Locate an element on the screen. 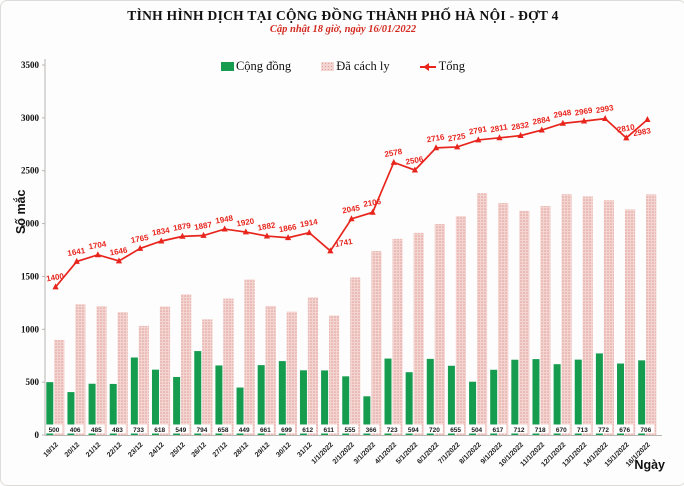 The image size is (684, 486). svg-text: 30/12 is located at coordinates (283, 449).